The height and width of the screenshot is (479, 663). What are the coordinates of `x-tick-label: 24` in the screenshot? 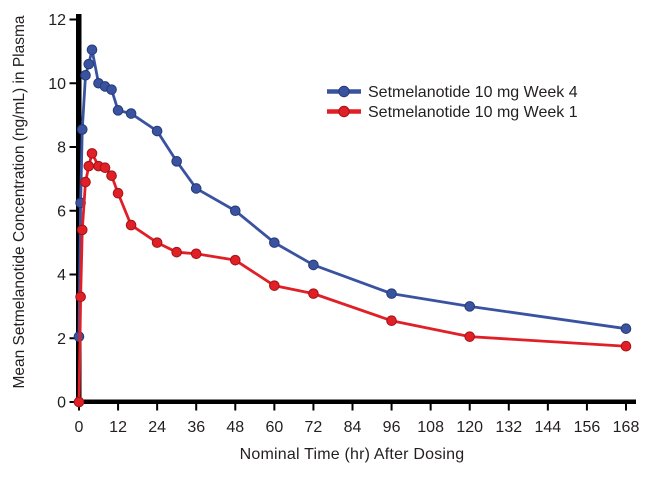 It's located at (157, 427).